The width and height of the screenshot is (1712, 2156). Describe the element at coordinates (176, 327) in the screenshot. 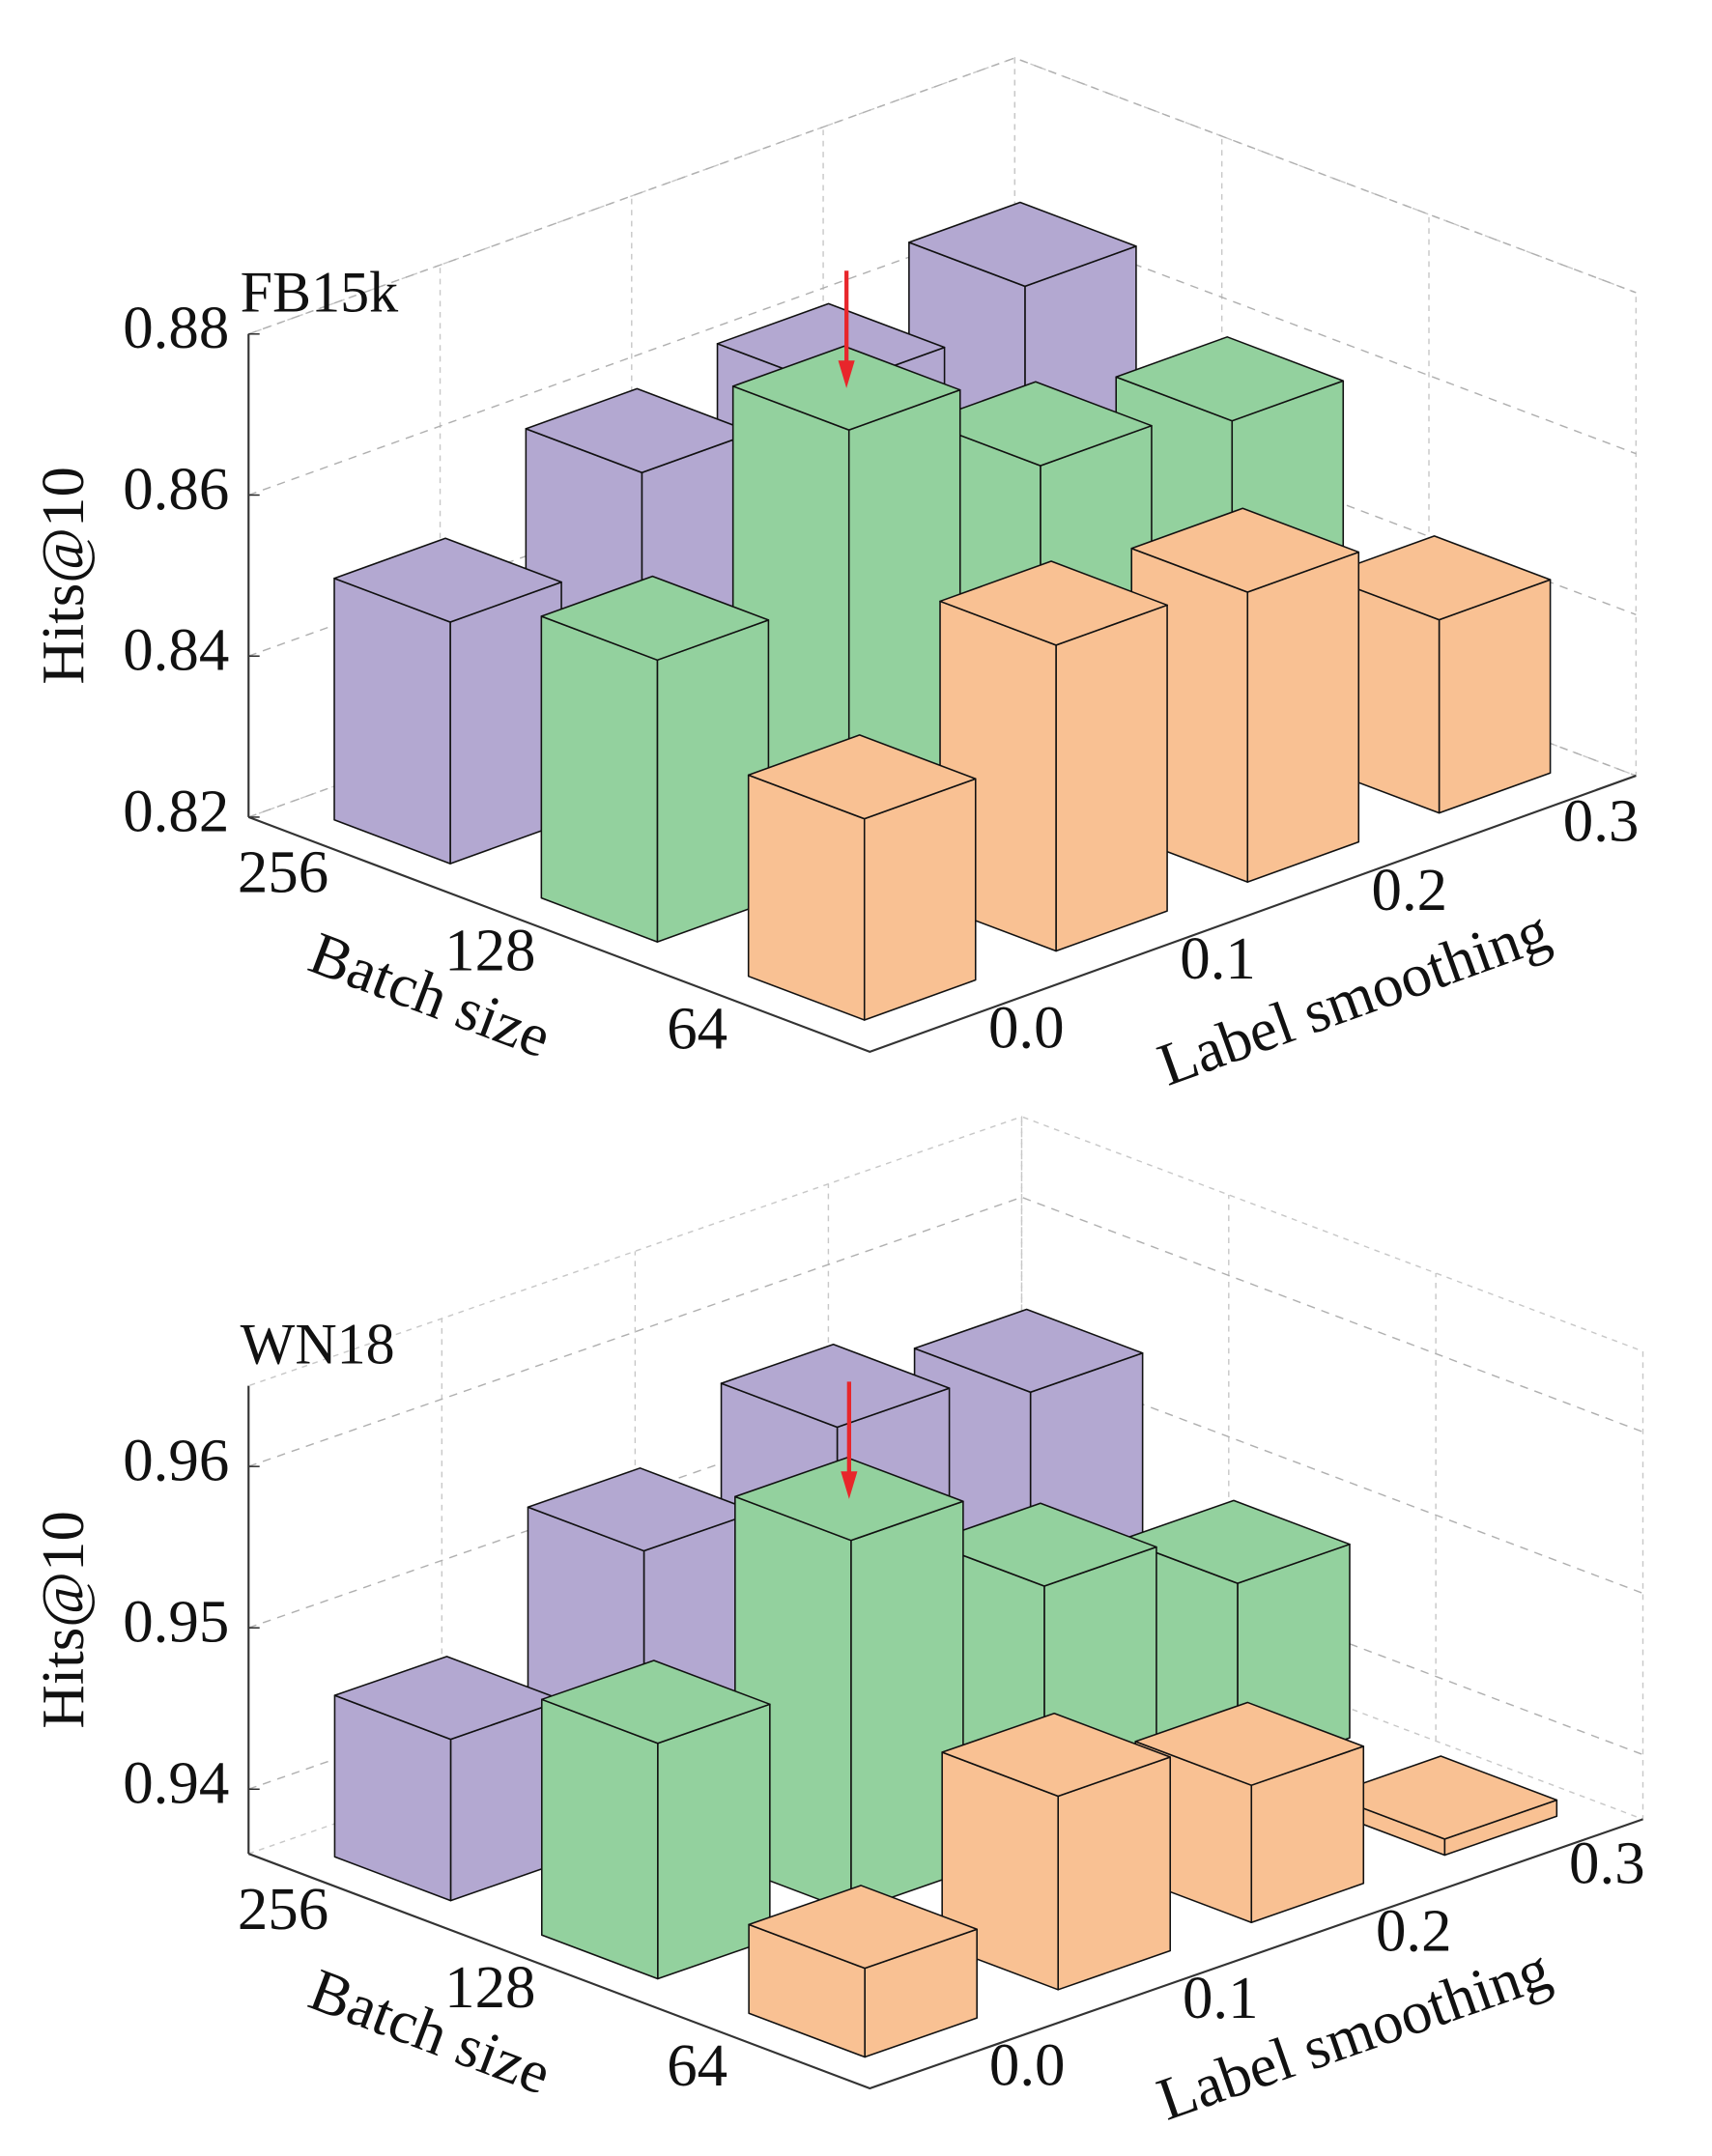

I see `y-tick-label: 0.88` at that location.